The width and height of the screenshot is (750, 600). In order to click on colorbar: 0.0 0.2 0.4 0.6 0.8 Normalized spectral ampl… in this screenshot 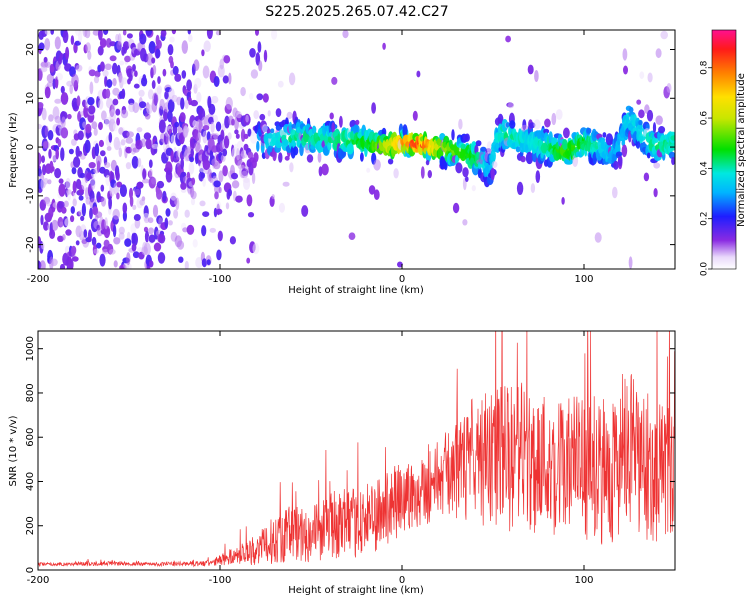, I will do `click(723, 153)`.